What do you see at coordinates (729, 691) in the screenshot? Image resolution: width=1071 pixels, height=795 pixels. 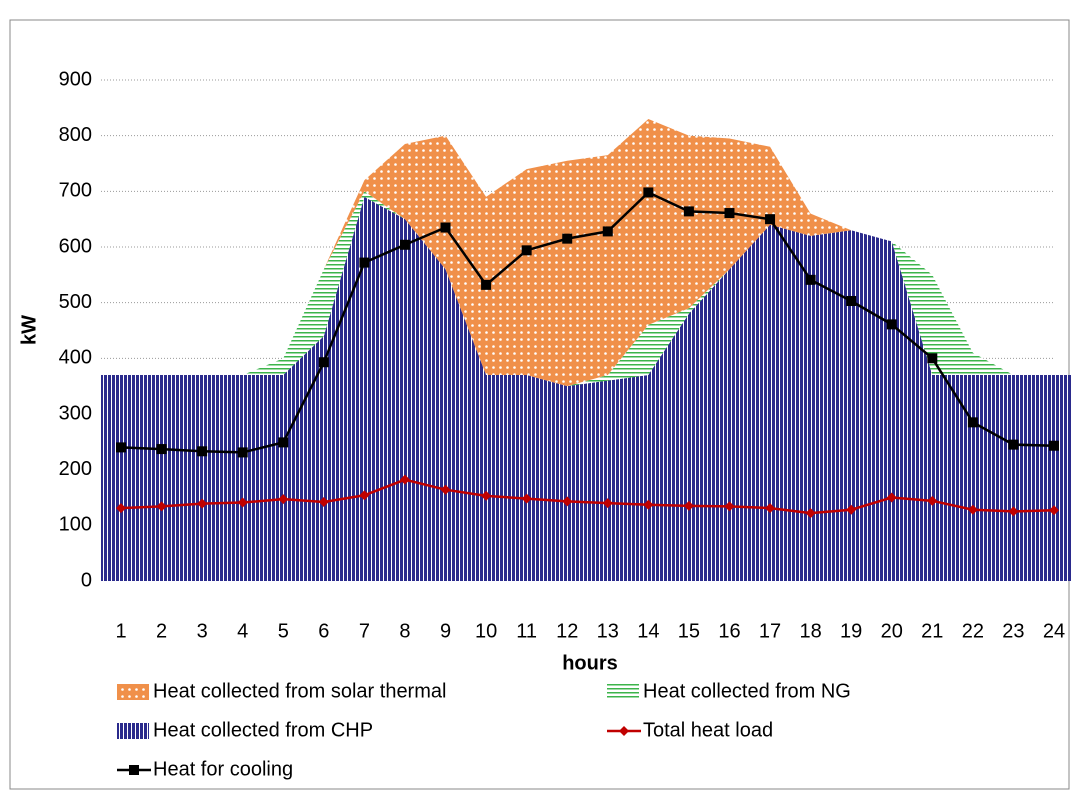 I see `legend-item: Heat collected from NG` at bounding box center [729, 691].